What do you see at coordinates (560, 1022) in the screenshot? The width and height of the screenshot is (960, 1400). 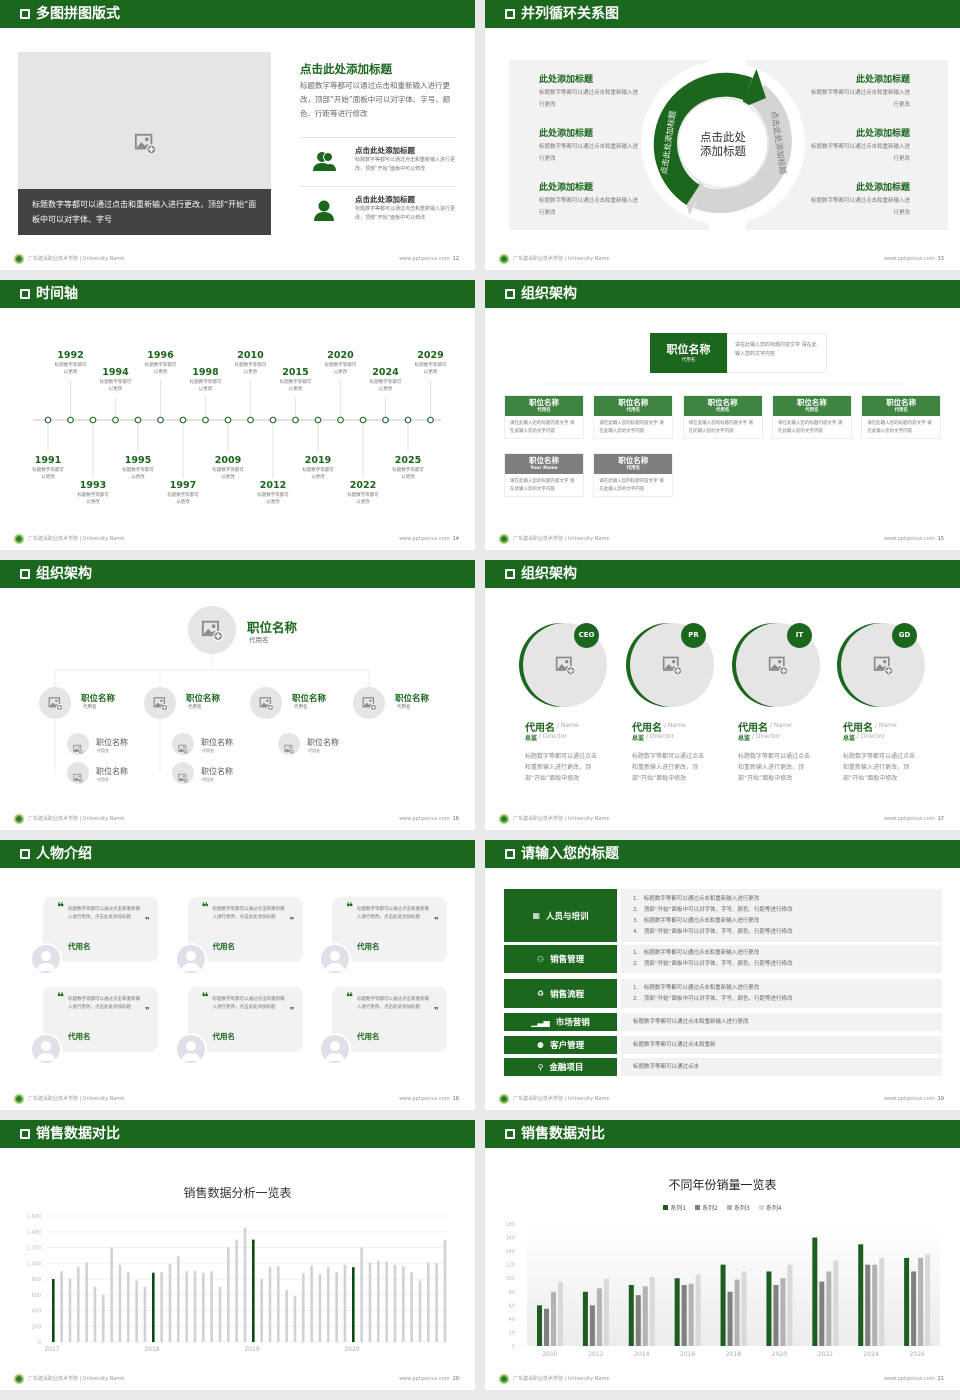 I see `category-button: ▁▃▅ 市场营销` at bounding box center [560, 1022].